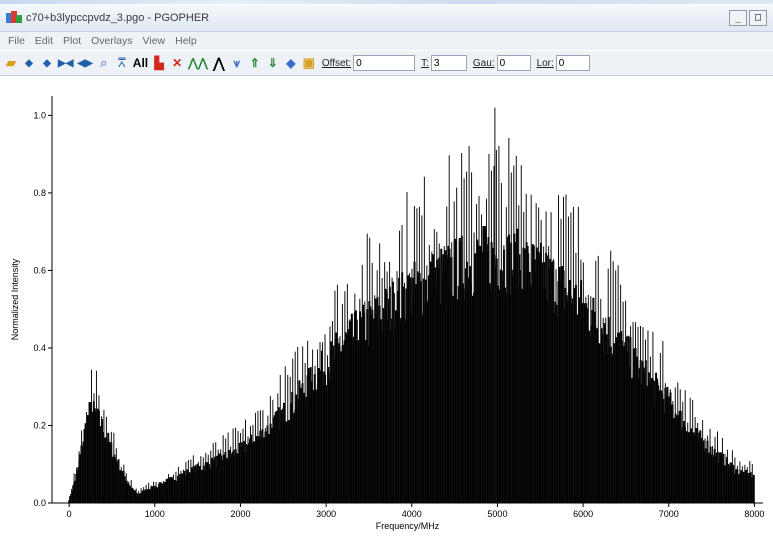  Describe the element at coordinates (425, 63) in the screenshot. I see `t-label: T:` at that location.